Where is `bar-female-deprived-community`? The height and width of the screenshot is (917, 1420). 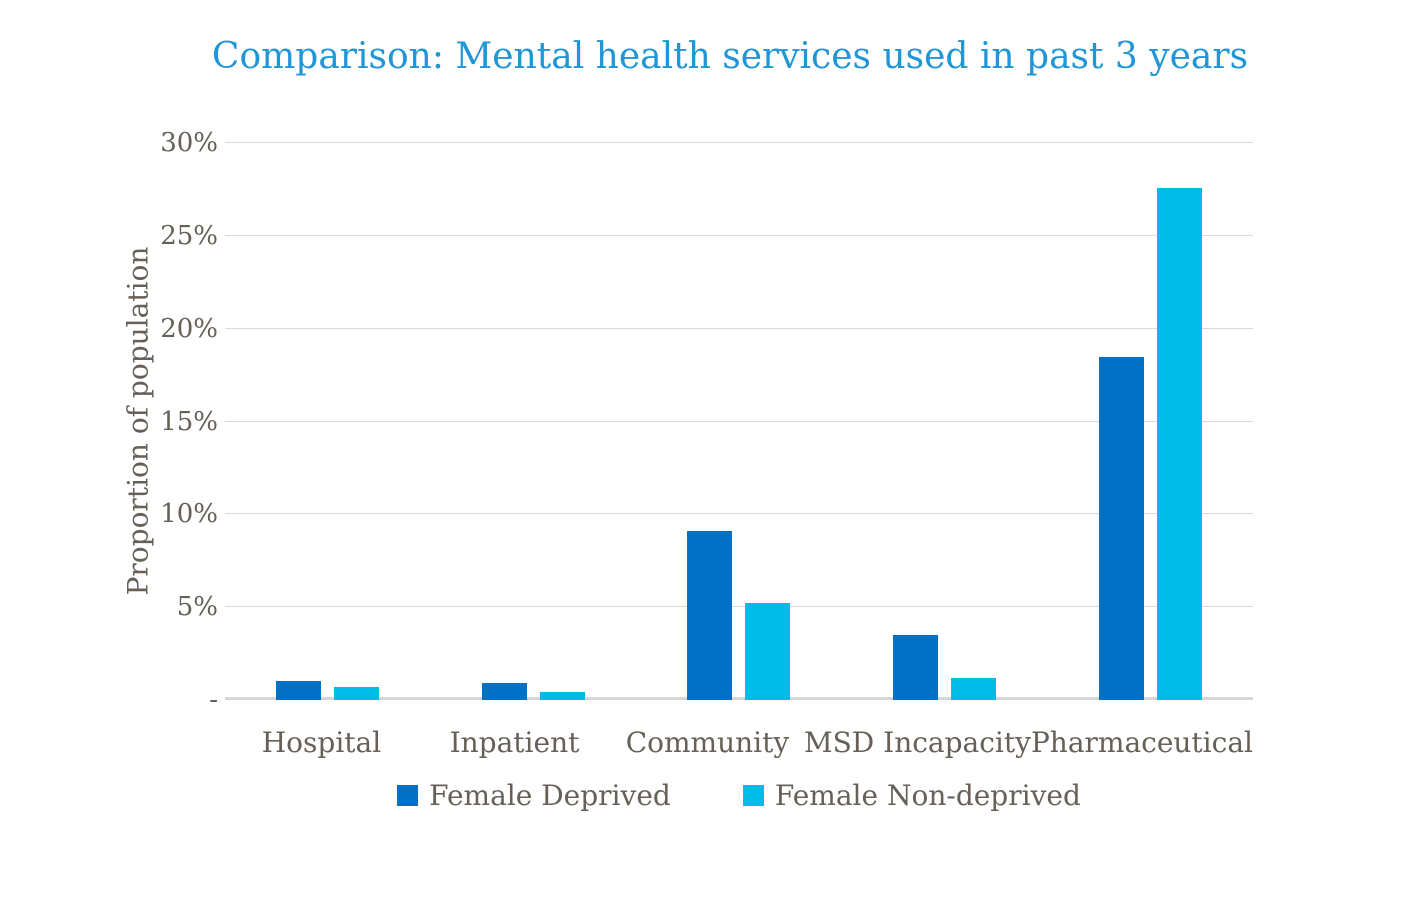 bar-female-deprived-community is located at coordinates (710, 615).